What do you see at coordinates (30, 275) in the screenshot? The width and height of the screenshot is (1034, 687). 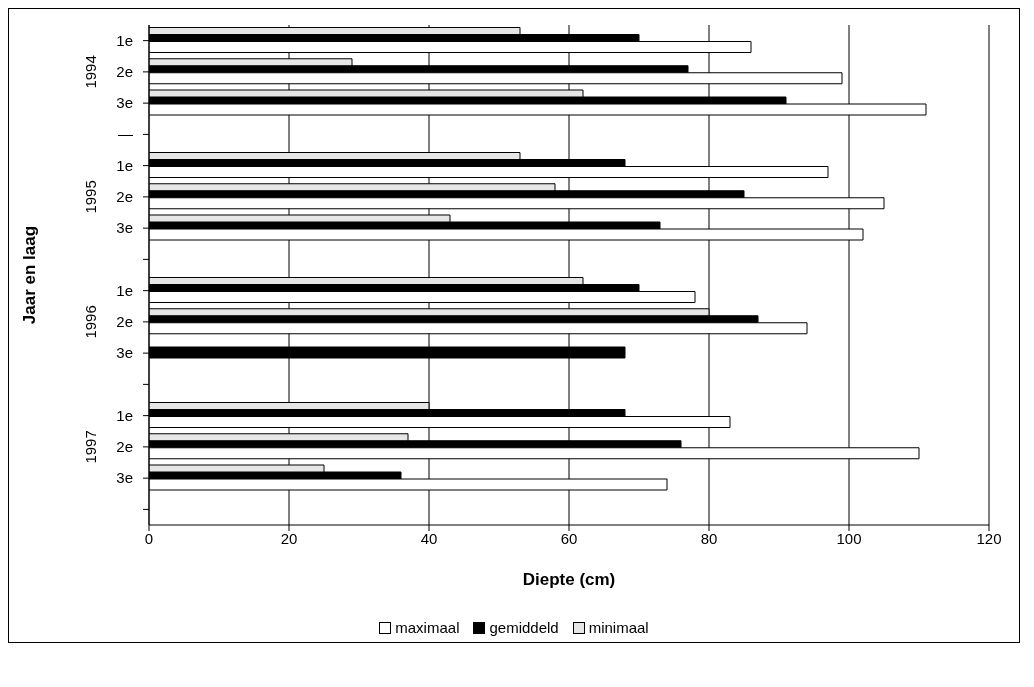 I see `y-axis-title: Jaar en laag` at bounding box center [30, 275].